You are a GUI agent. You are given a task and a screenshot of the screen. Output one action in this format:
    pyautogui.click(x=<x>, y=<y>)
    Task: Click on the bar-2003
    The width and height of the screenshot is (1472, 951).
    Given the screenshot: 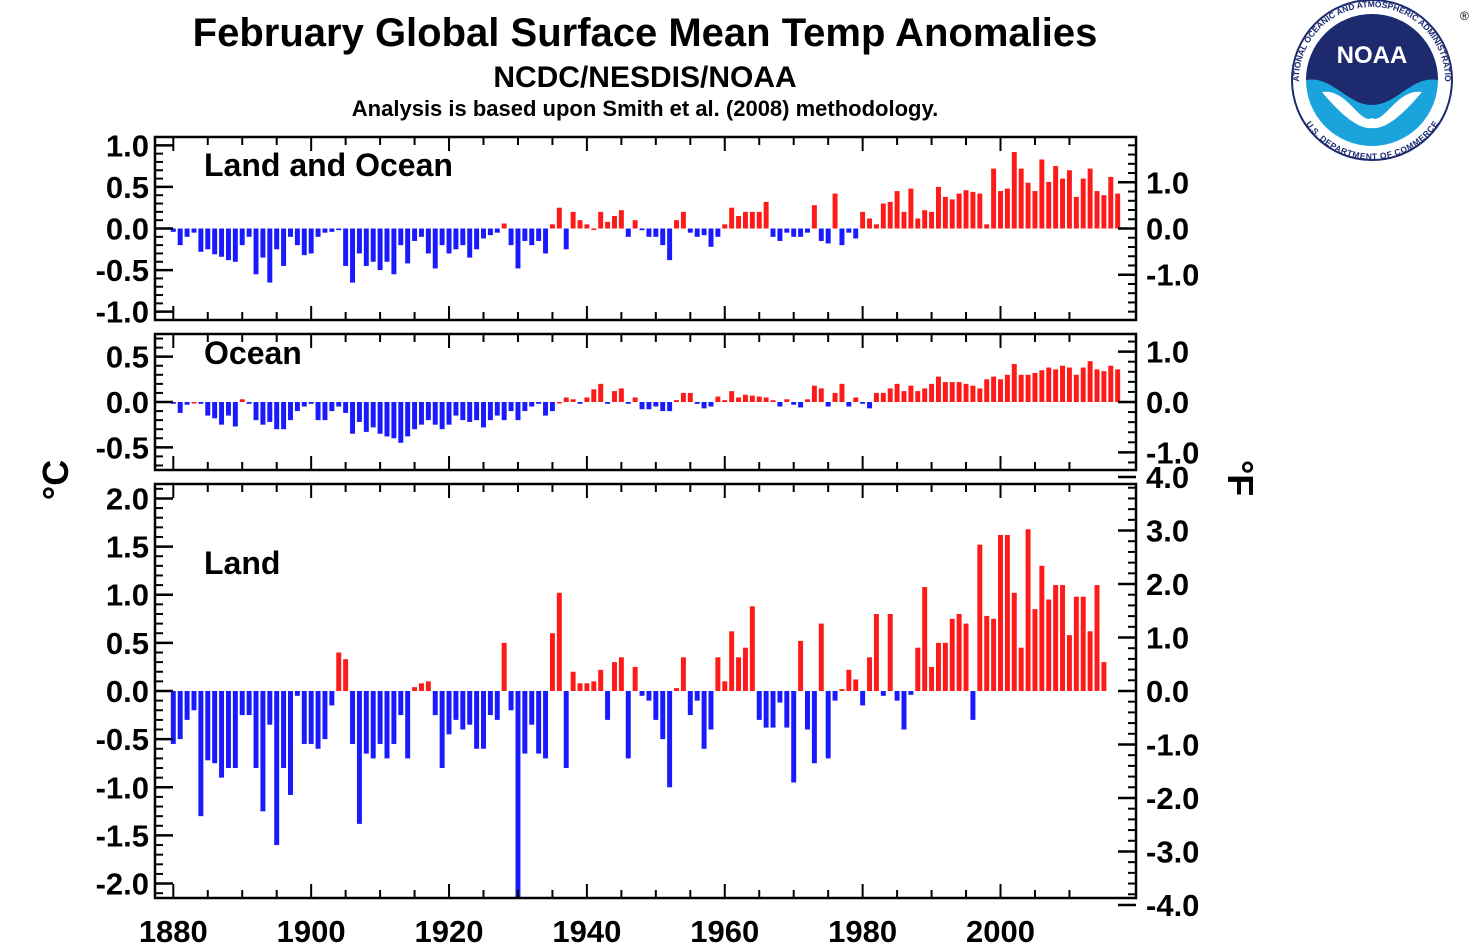 What is the action you would take?
    pyautogui.click(x=1021, y=669)
    